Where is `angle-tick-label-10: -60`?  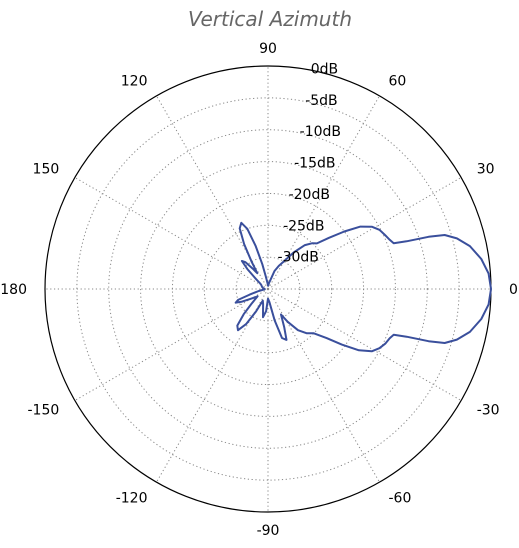 angle-tick-label-10: -60 is located at coordinates (400, 499).